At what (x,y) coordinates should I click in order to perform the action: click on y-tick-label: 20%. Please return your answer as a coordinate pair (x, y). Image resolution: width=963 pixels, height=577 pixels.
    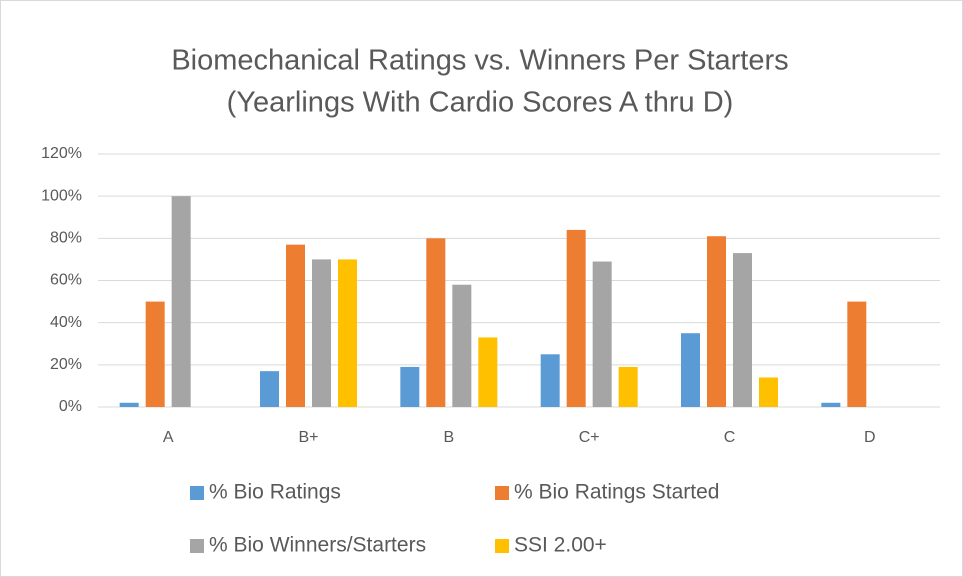
    Looking at the image, I should click on (66, 364).